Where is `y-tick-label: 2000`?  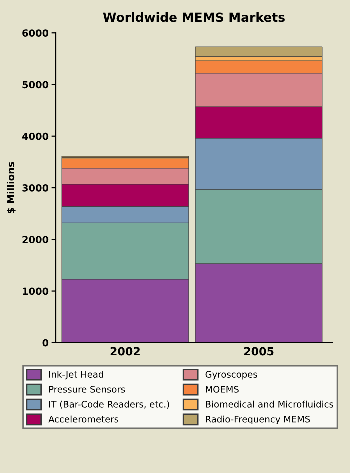
y-tick-label: 2000 is located at coordinates (35, 240).